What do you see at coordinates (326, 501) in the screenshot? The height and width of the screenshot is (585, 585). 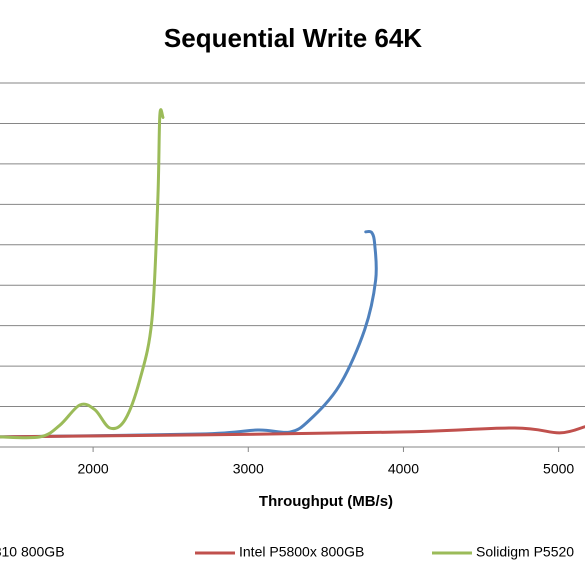 I see `x-axis-title: Throughput (MB/s)` at bounding box center [326, 501].